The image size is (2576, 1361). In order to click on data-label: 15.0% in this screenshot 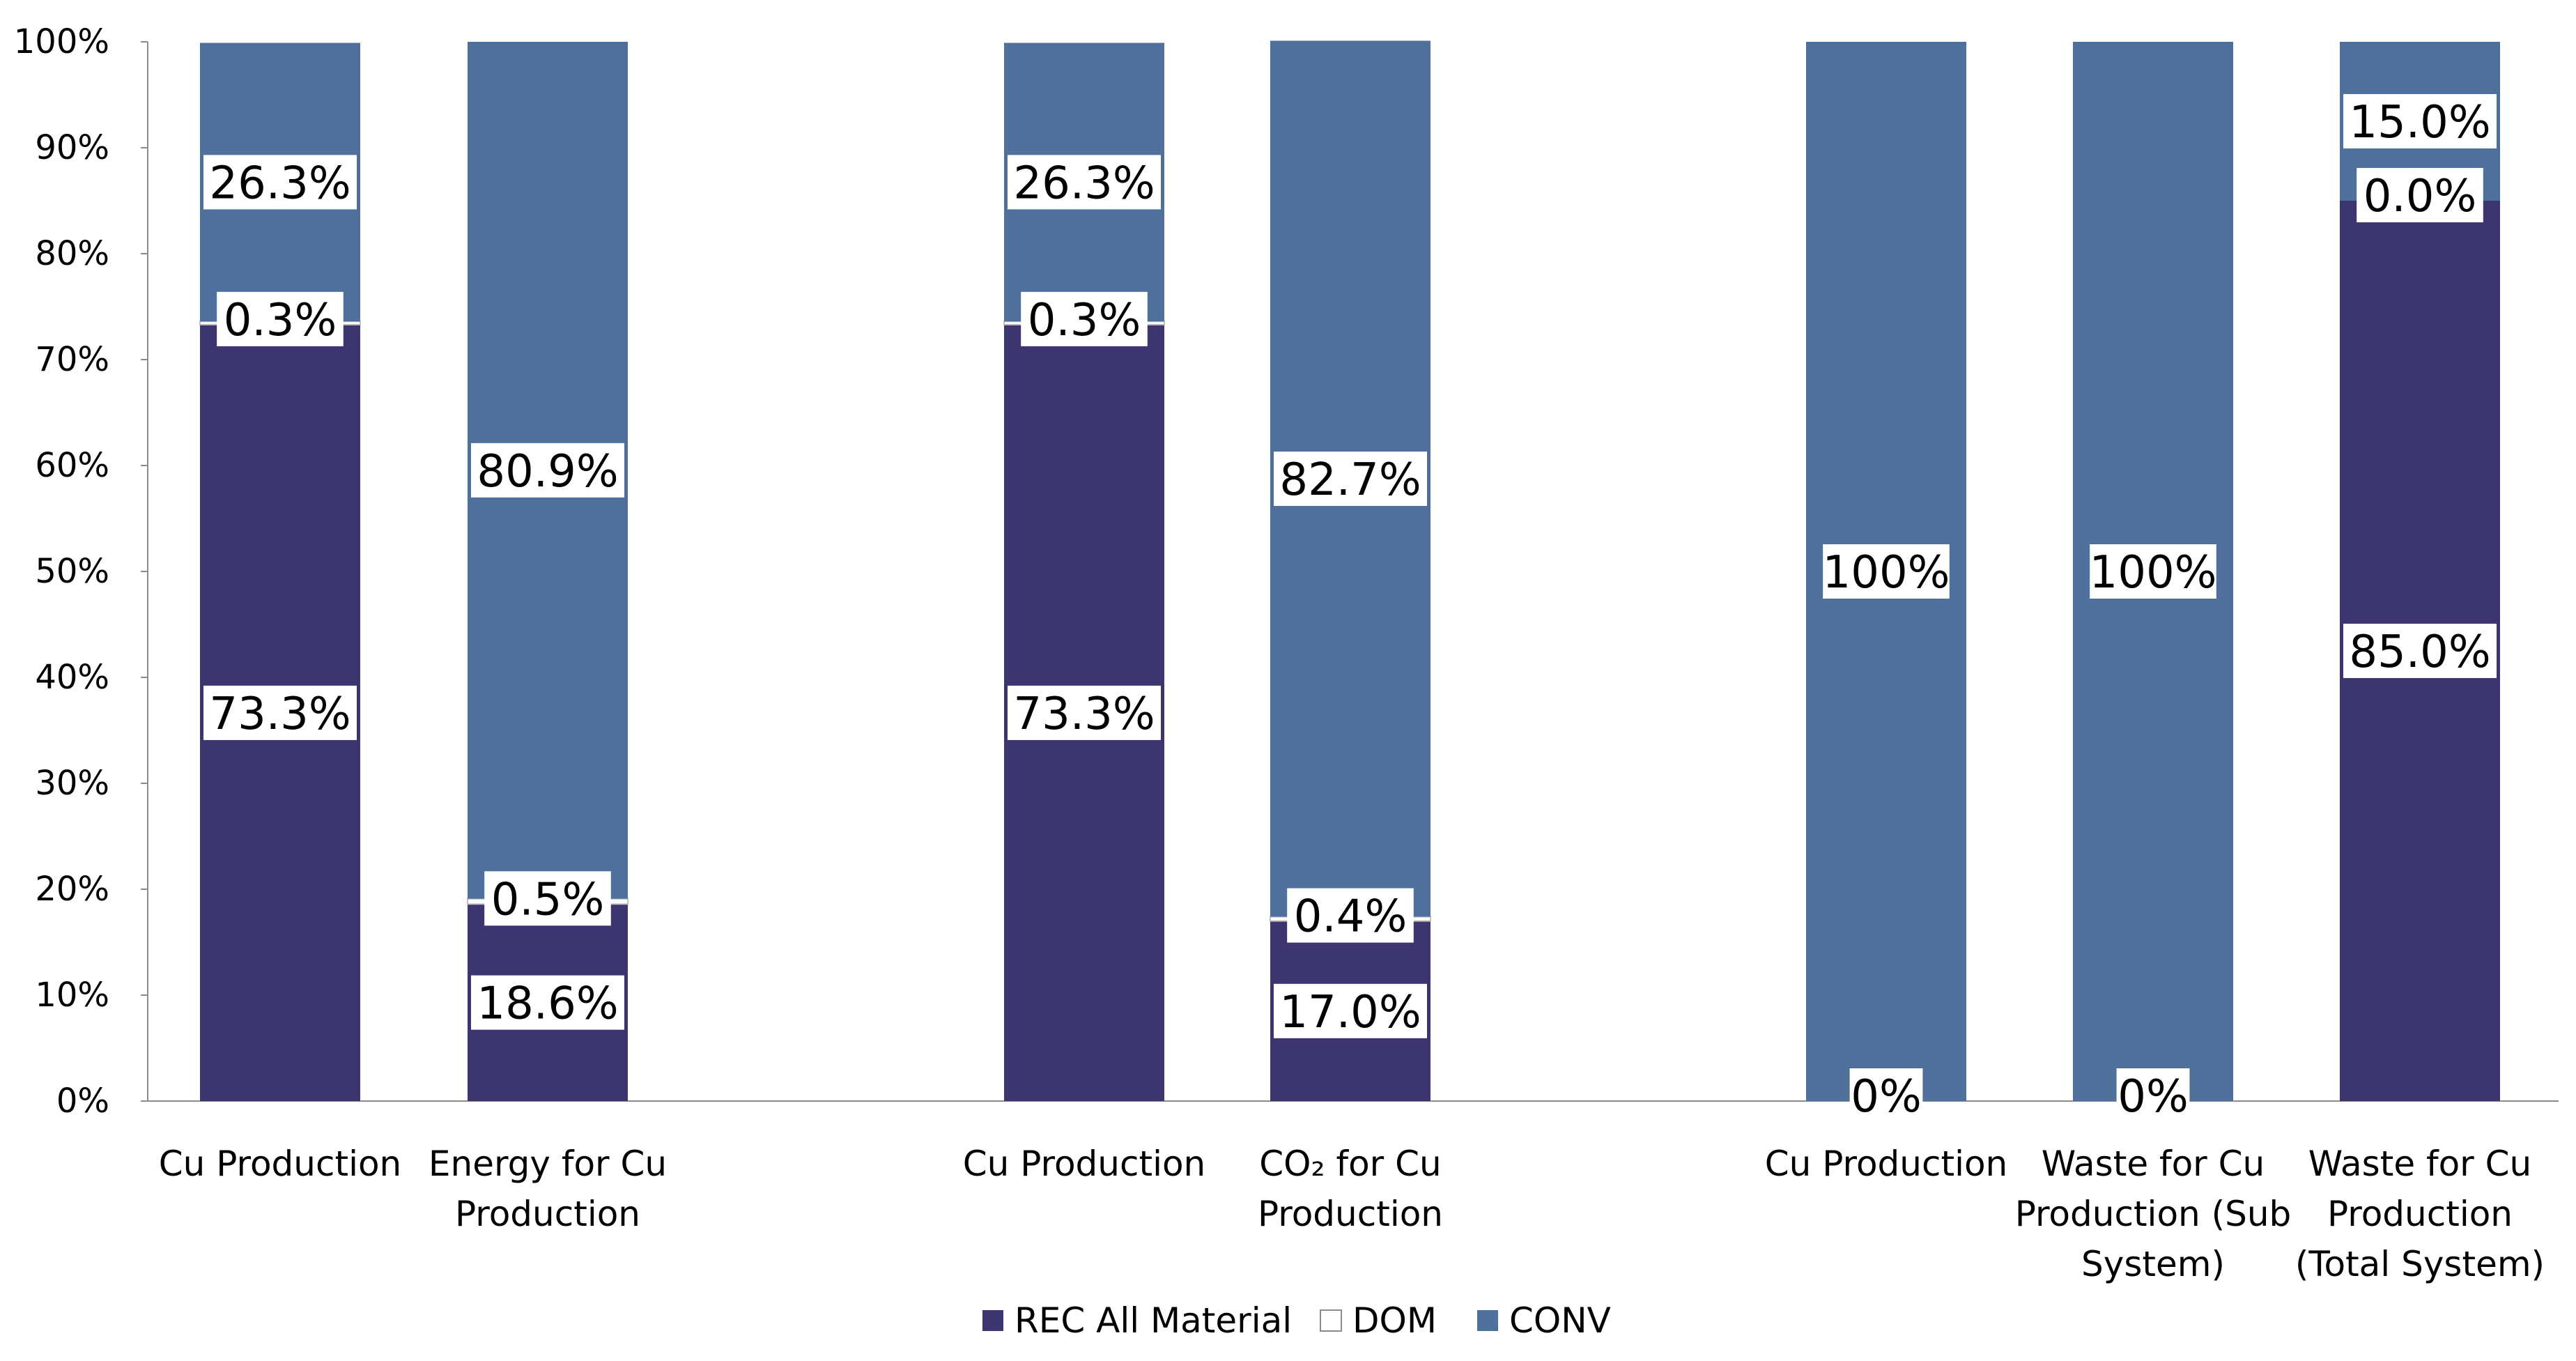, I will do `click(2419, 123)`.